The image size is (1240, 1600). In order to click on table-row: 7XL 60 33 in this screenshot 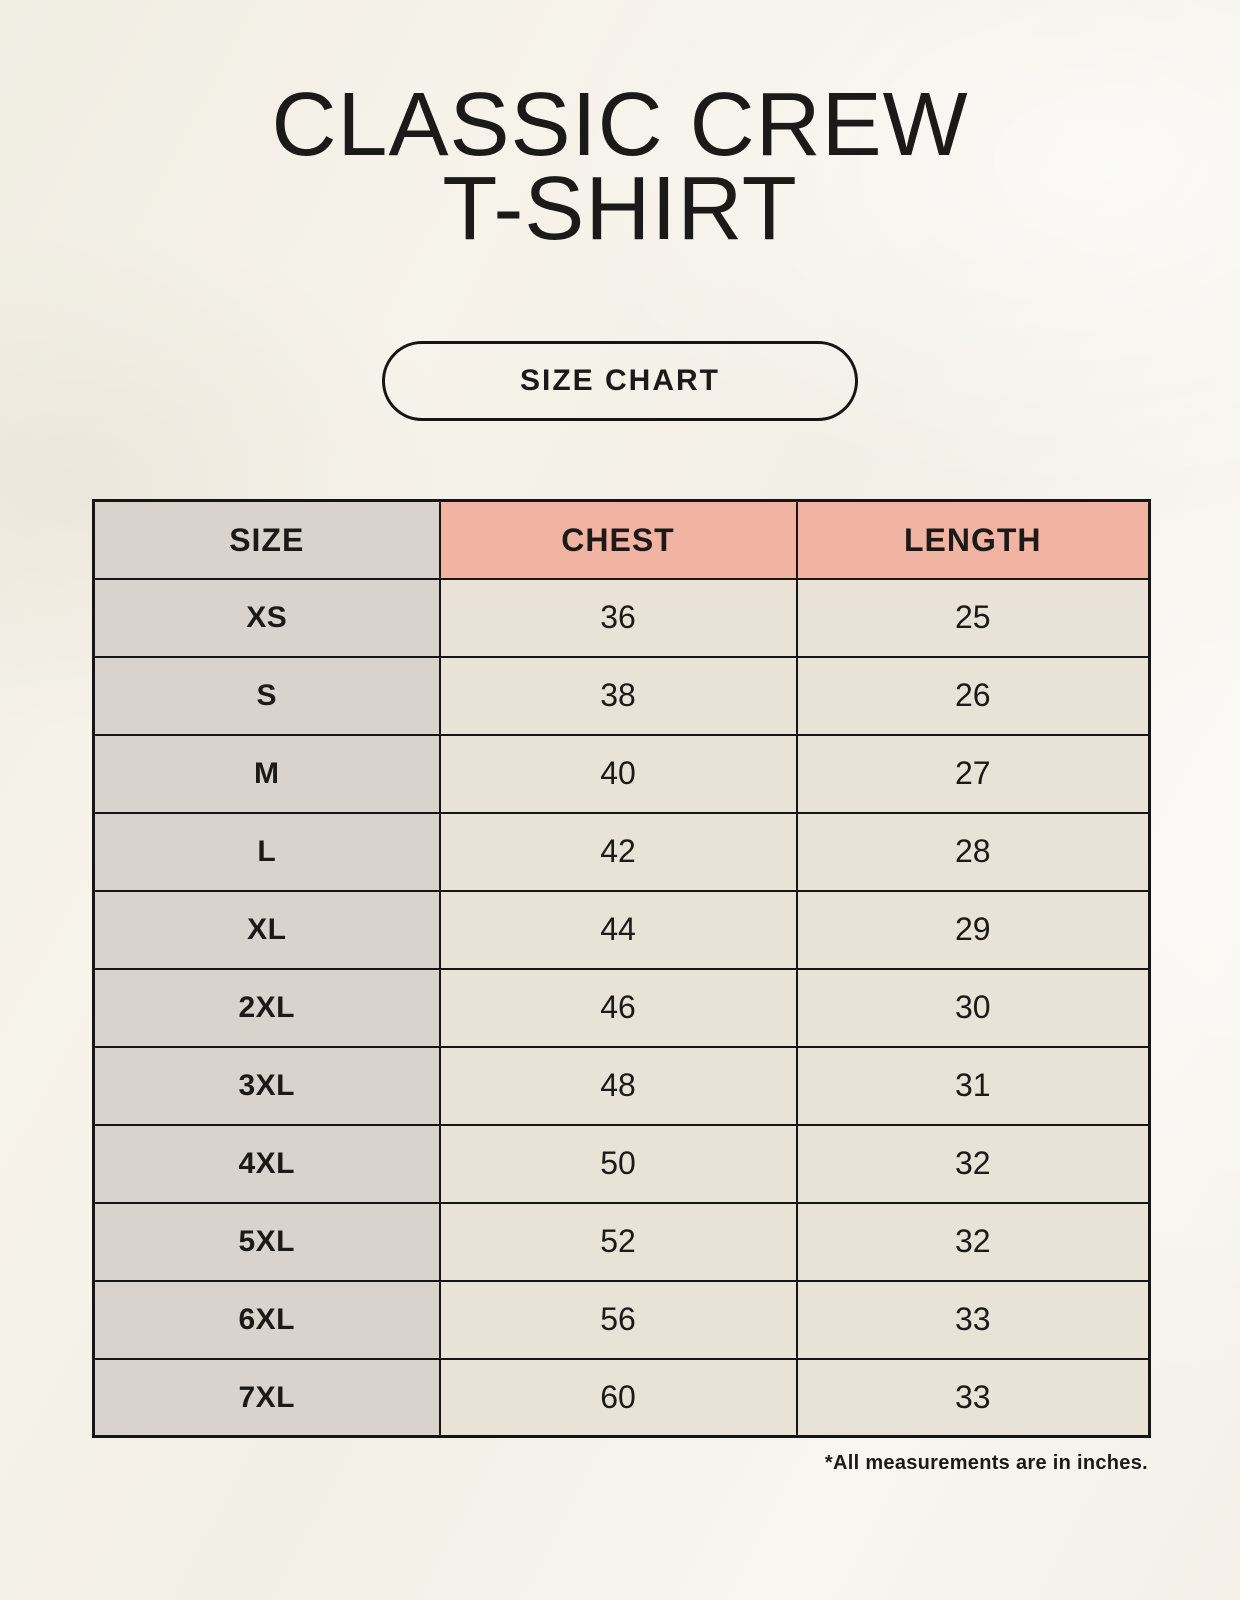, I will do `click(621, 1397)`.